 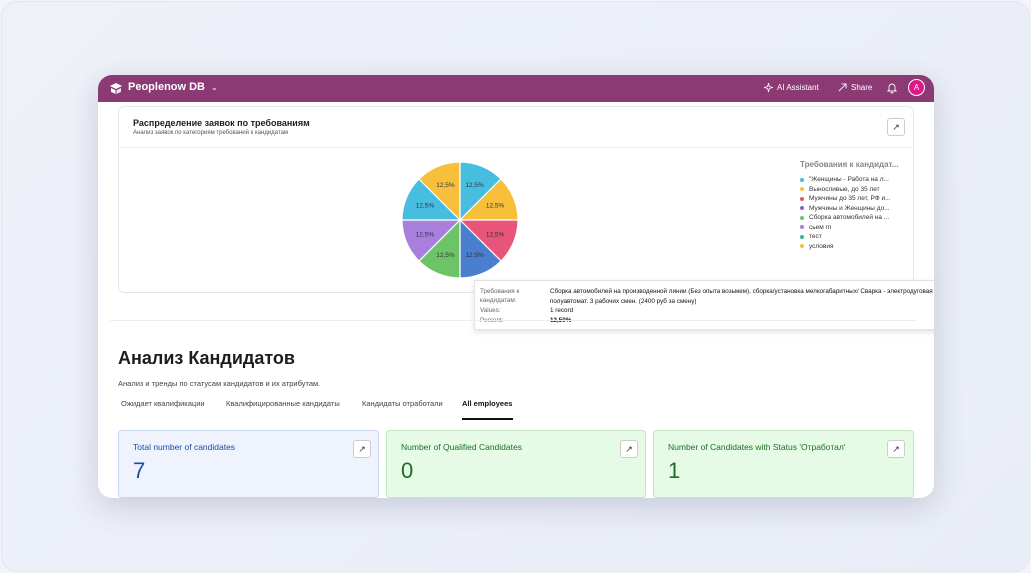 What do you see at coordinates (487, 403) in the screenshot?
I see `tab-all-employees: All employees` at bounding box center [487, 403].